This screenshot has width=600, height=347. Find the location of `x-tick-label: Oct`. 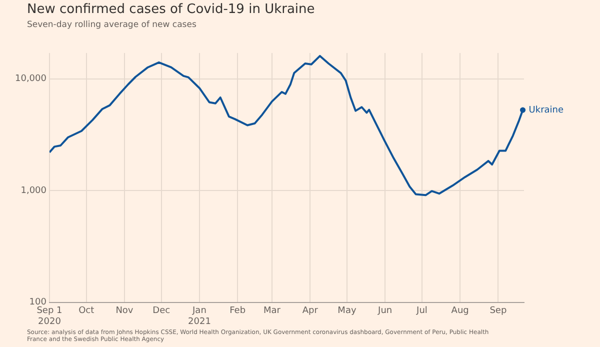

x-tick-label: Oct is located at coordinates (86, 311).